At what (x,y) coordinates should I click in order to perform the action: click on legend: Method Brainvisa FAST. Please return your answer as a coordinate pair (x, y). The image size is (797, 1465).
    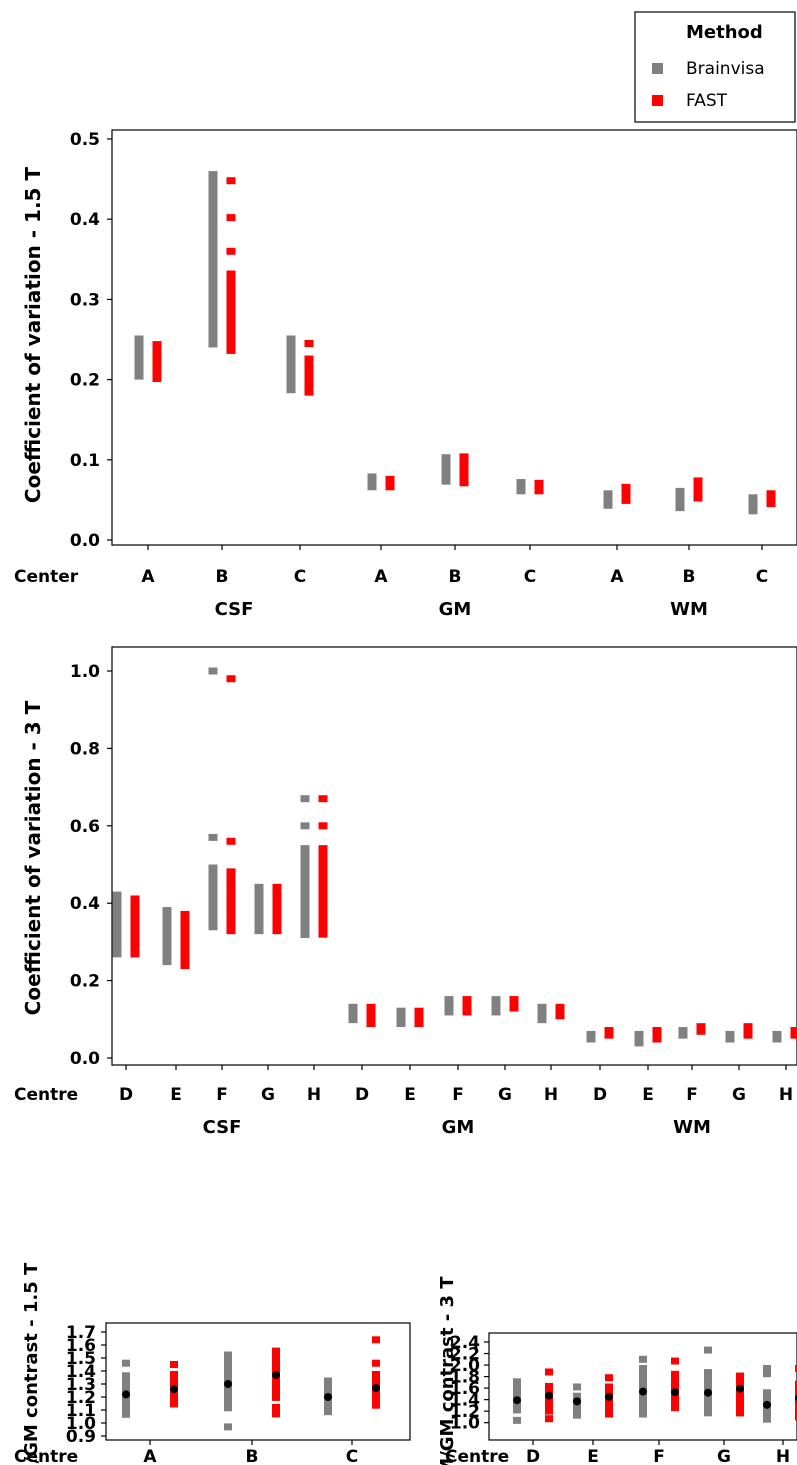
    Looking at the image, I should click on (715, 67).